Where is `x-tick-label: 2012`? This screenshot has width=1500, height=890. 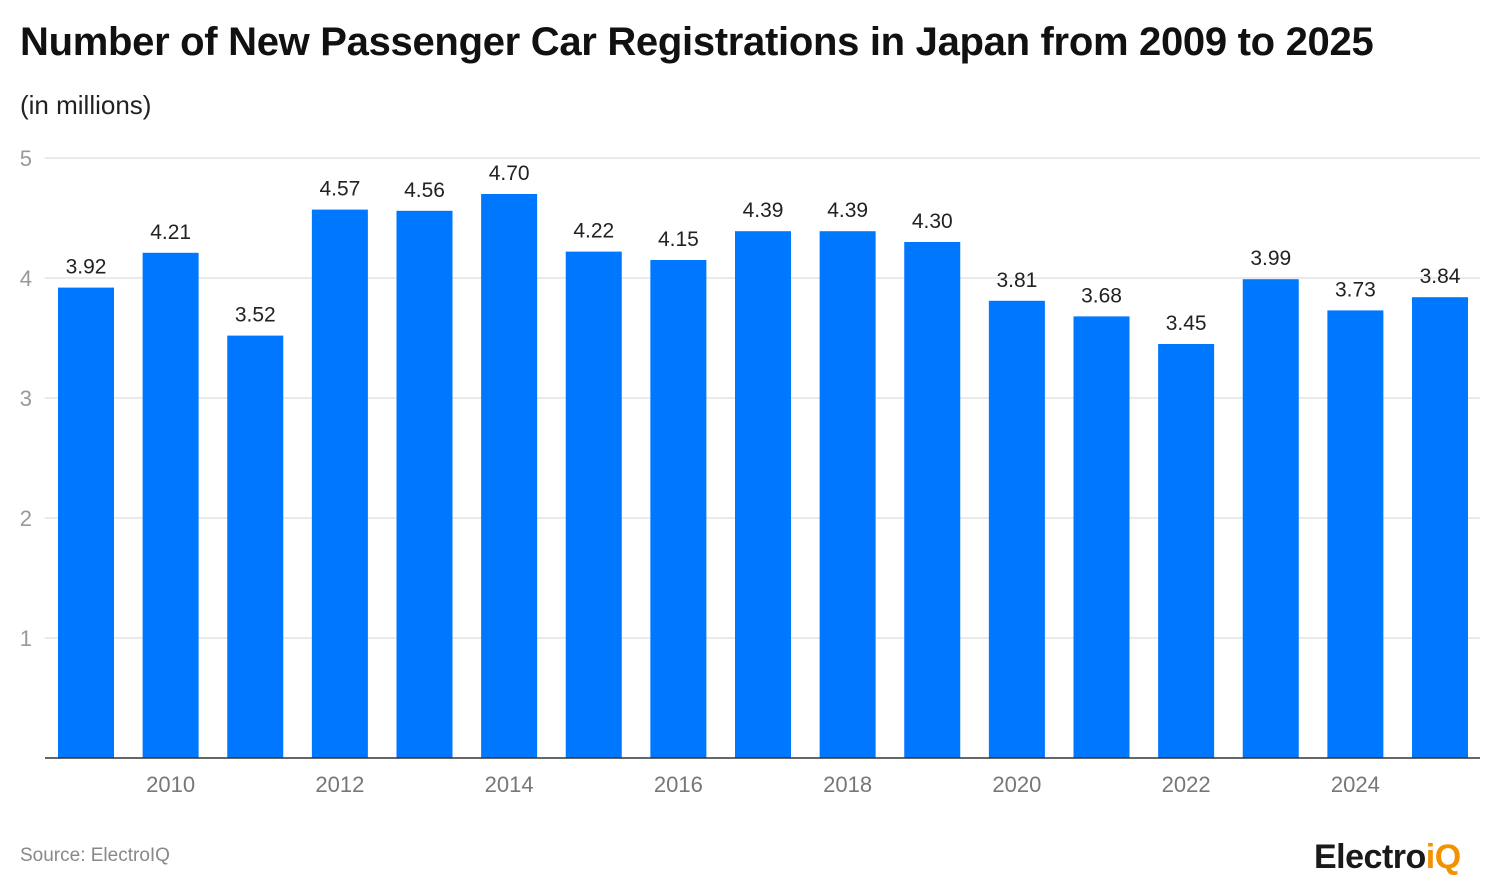 x-tick-label: 2012 is located at coordinates (339, 784).